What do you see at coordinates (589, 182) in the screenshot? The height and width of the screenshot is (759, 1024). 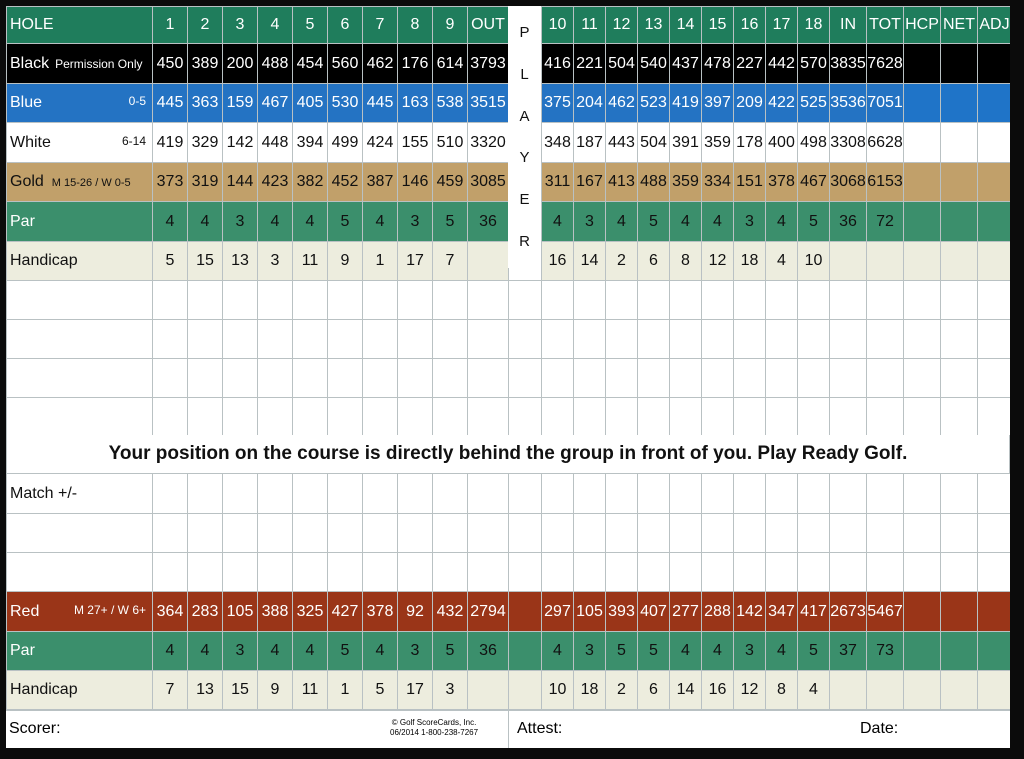 I see `yardage-cell: 167` at bounding box center [589, 182].